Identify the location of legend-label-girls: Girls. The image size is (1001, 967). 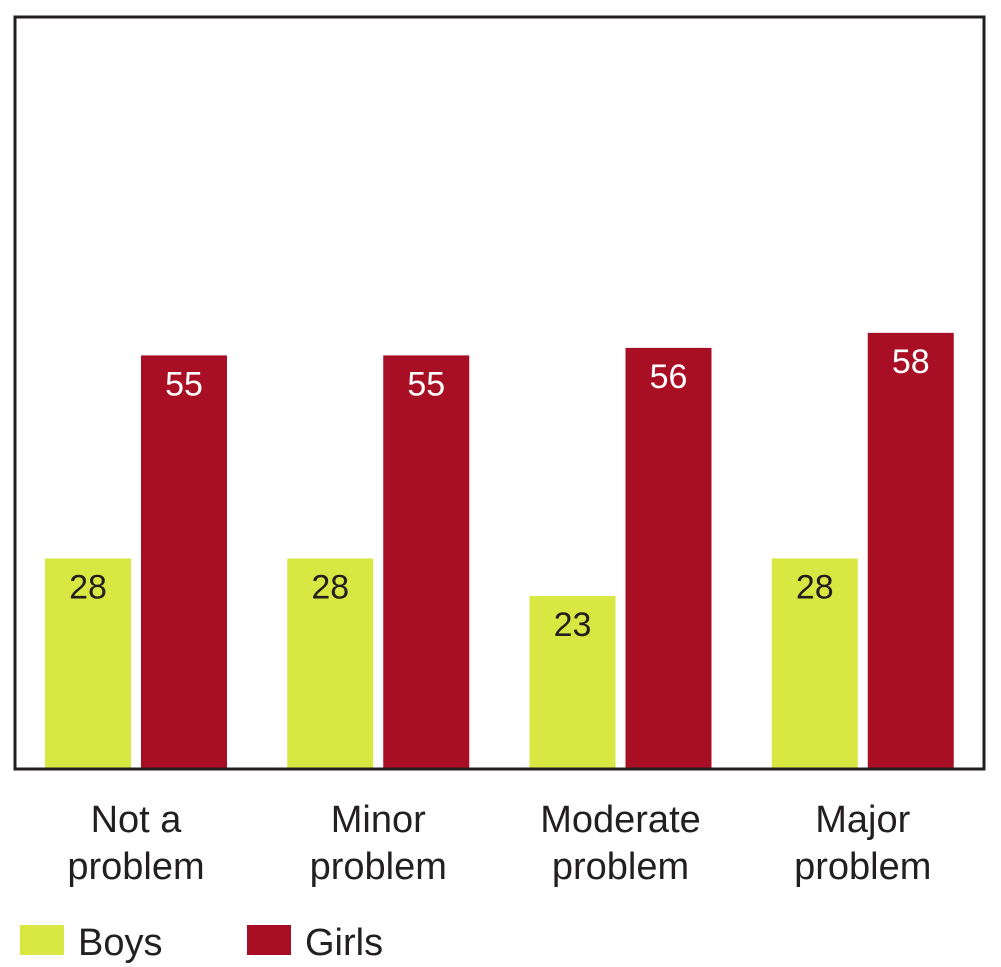
(344, 943).